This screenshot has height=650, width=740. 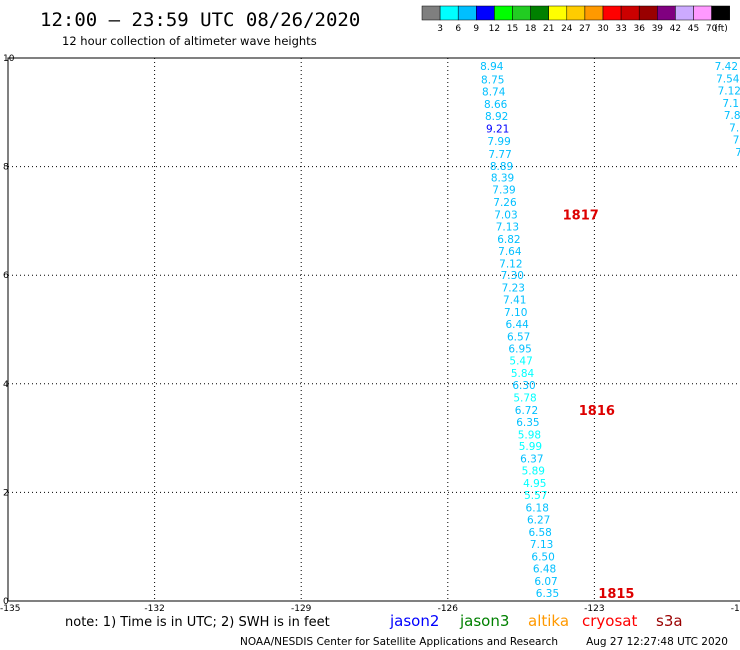 What do you see at coordinates (726, 67) in the screenshot?
I see `wave-height-label: 7.42` at bounding box center [726, 67].